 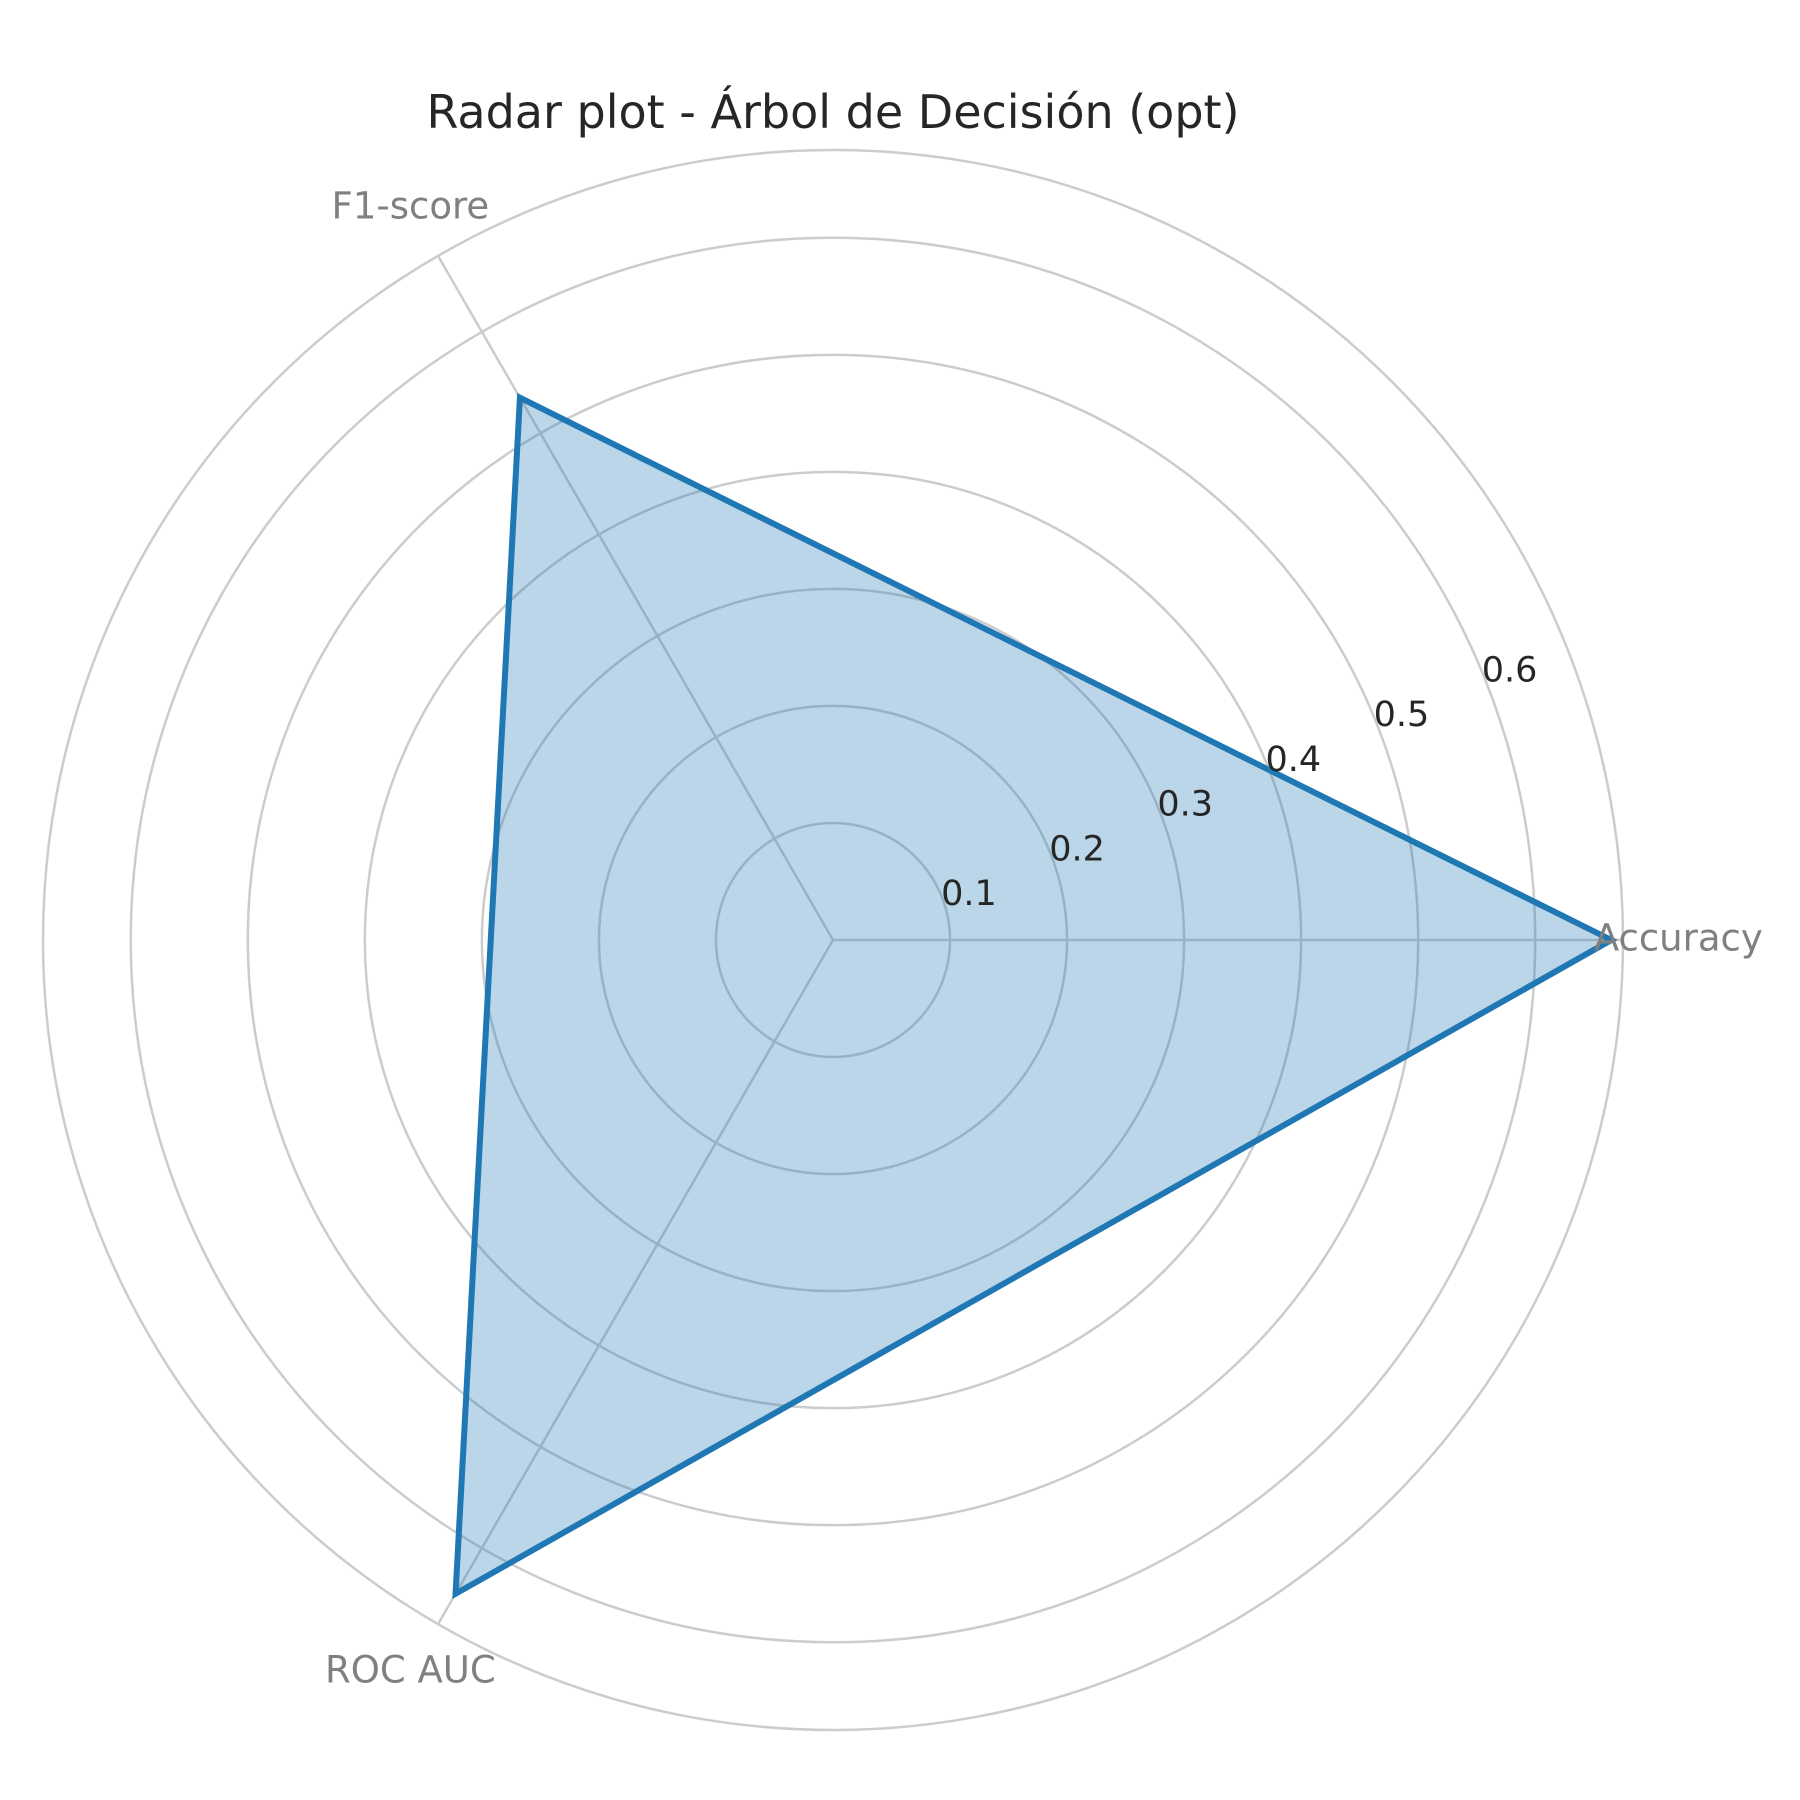 What do you see at coordinates (969, 894) in the screenshot?
I see `radial-tick-label: 0.1` at bounding box center [969, 894].